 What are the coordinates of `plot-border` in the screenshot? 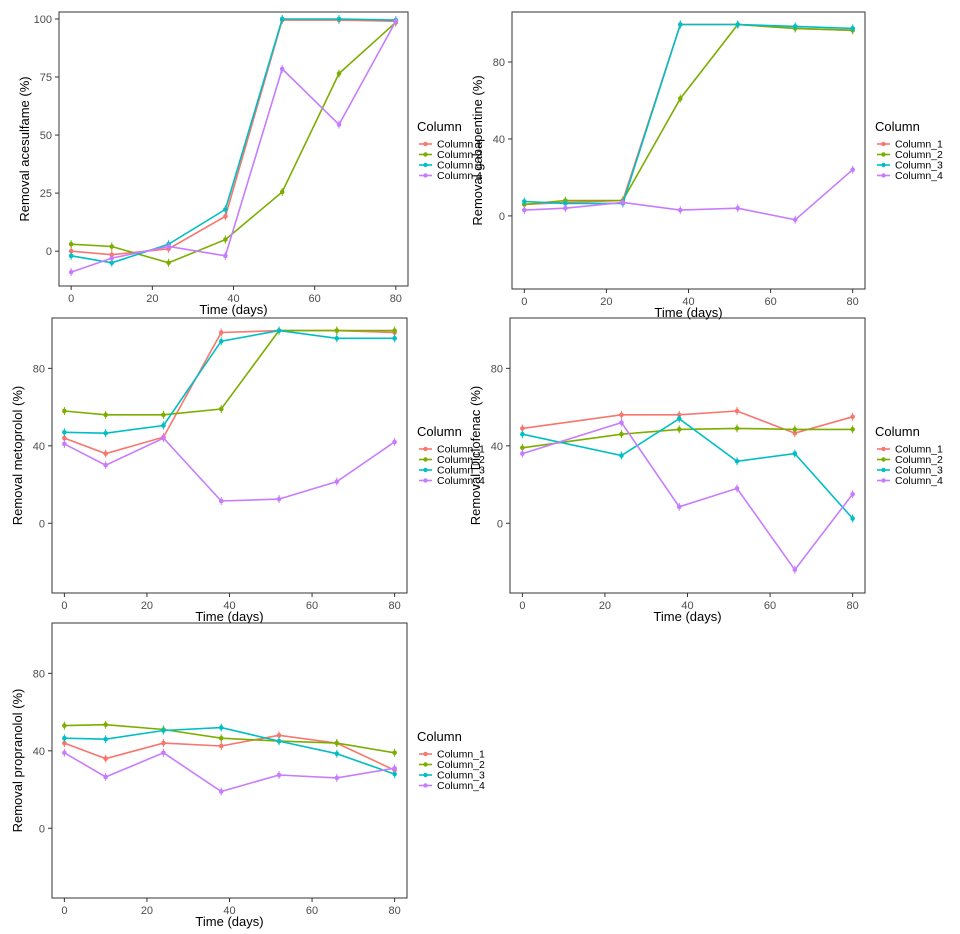 It's located at (688, 150).